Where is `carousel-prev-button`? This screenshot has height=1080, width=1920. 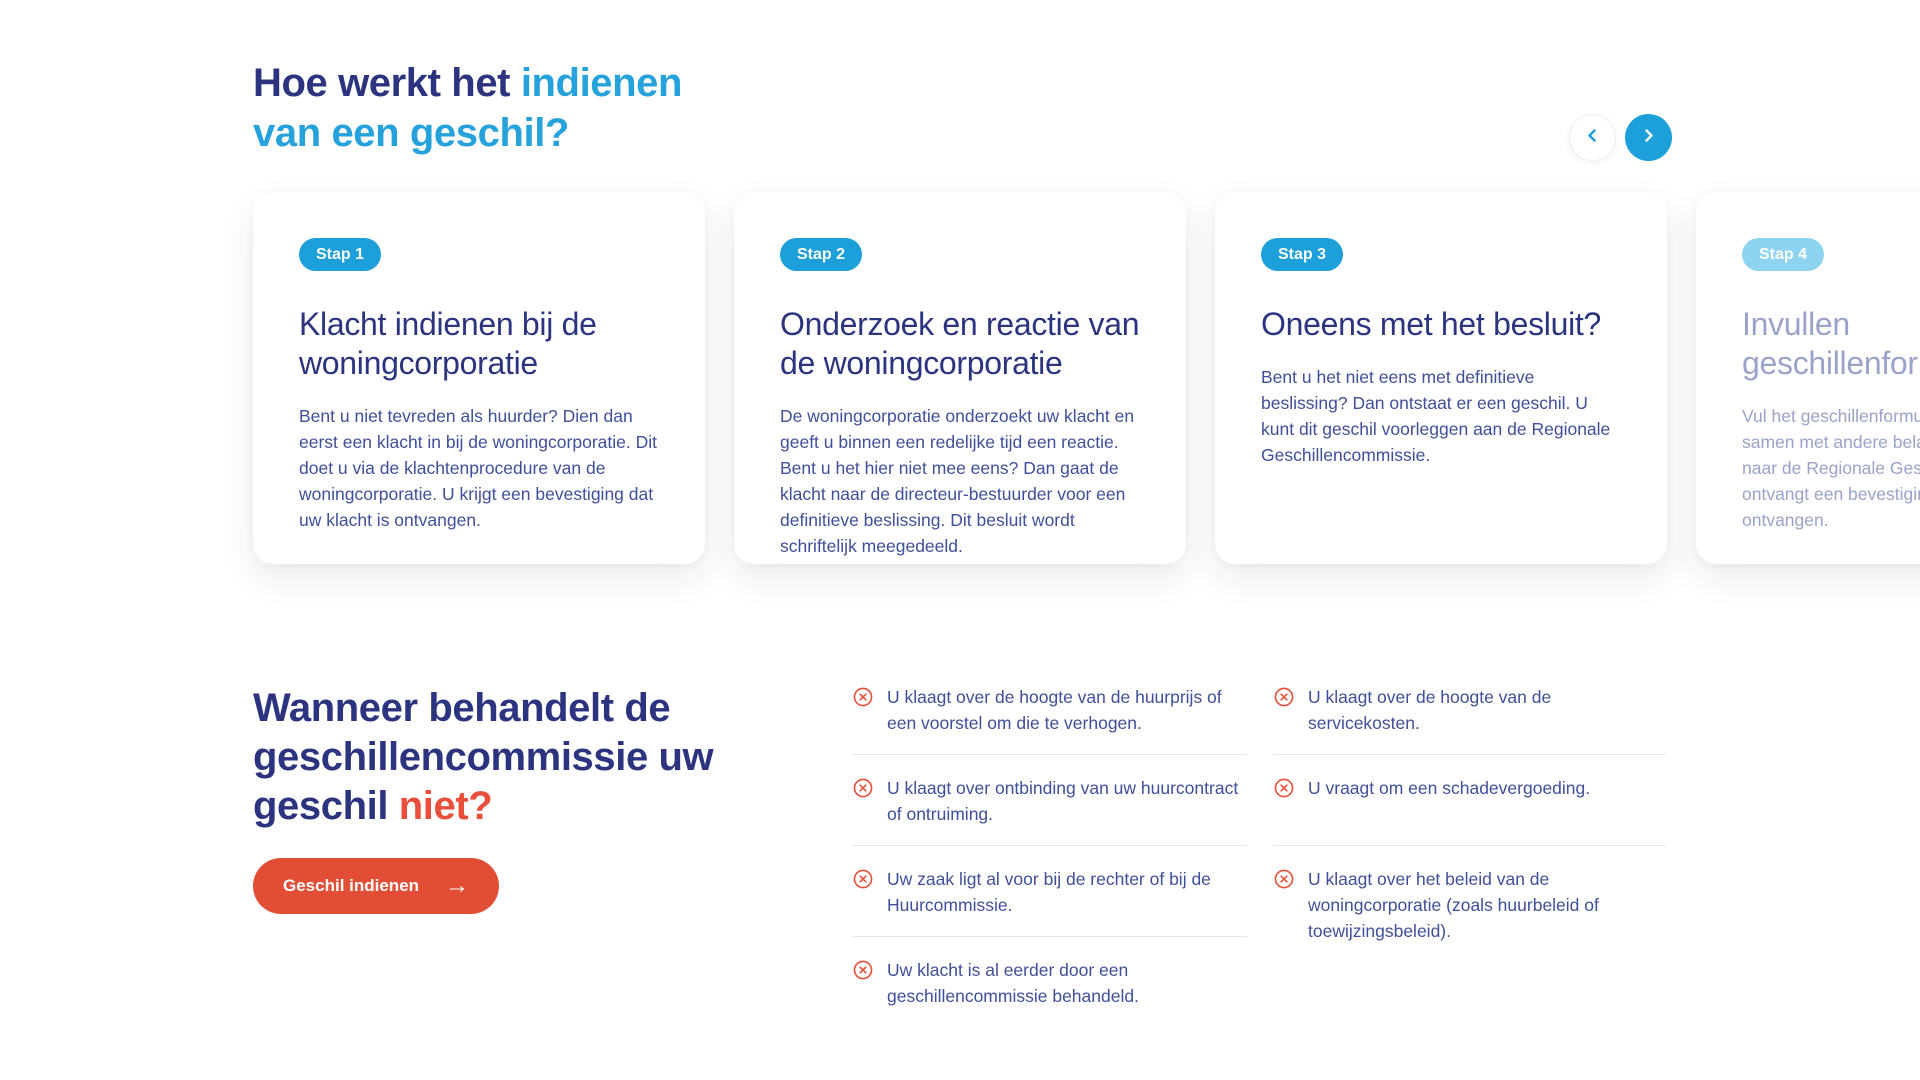 carousel-prev-button is located at coordinates (1592, 137).